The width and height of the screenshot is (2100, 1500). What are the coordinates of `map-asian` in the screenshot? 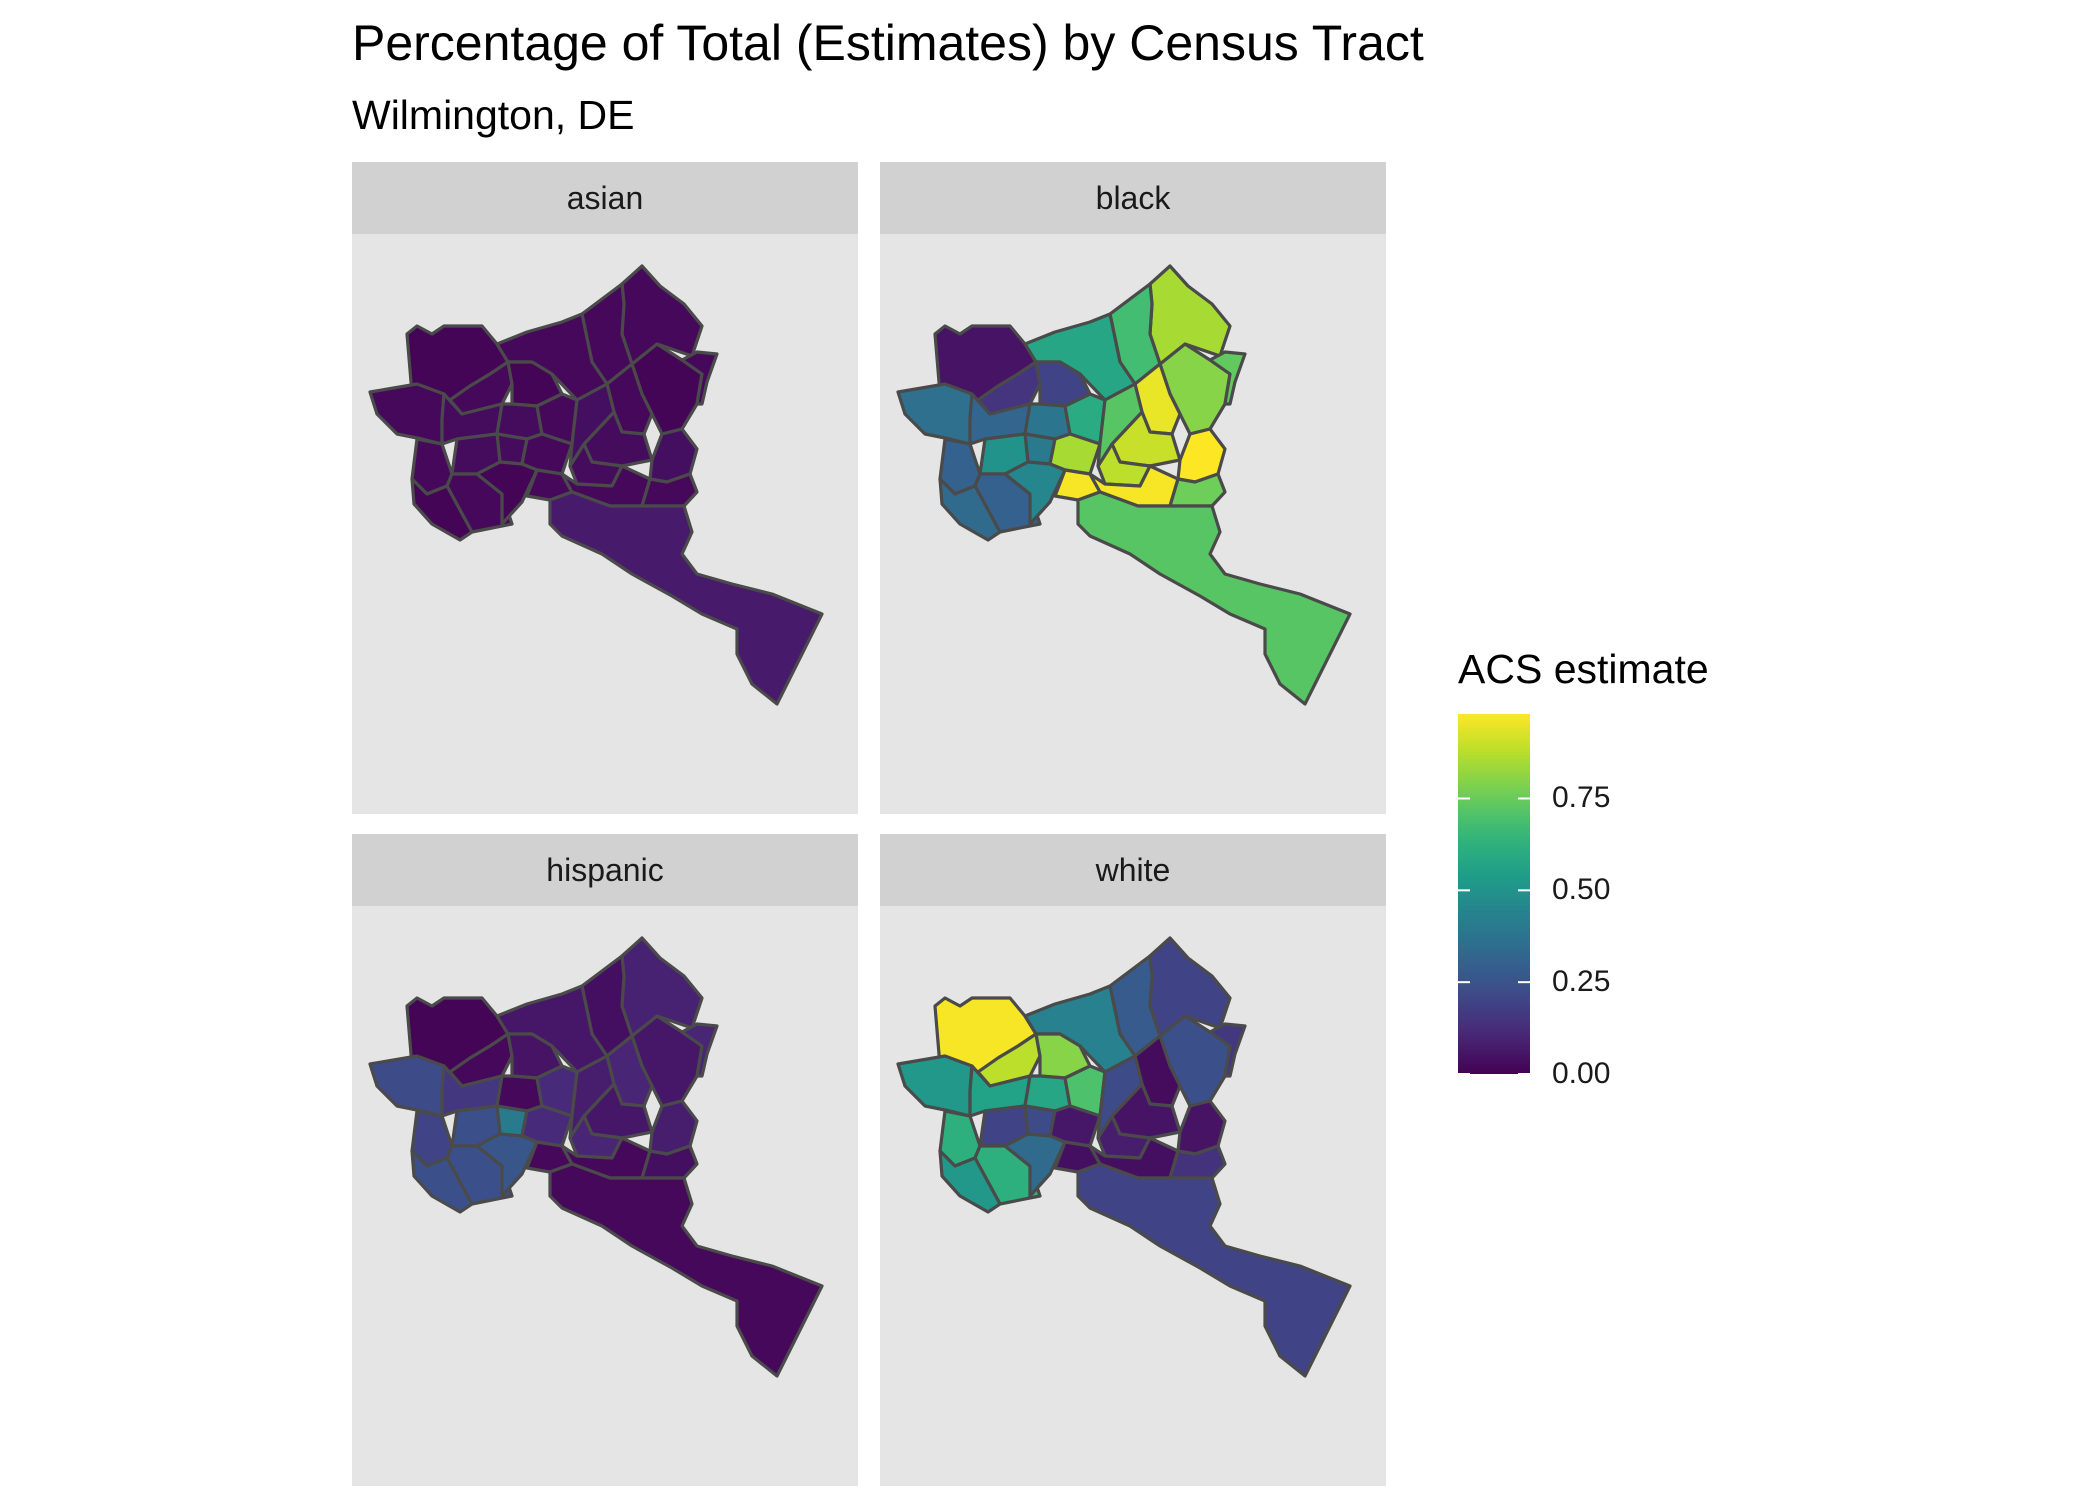 It's located at (596, 485).